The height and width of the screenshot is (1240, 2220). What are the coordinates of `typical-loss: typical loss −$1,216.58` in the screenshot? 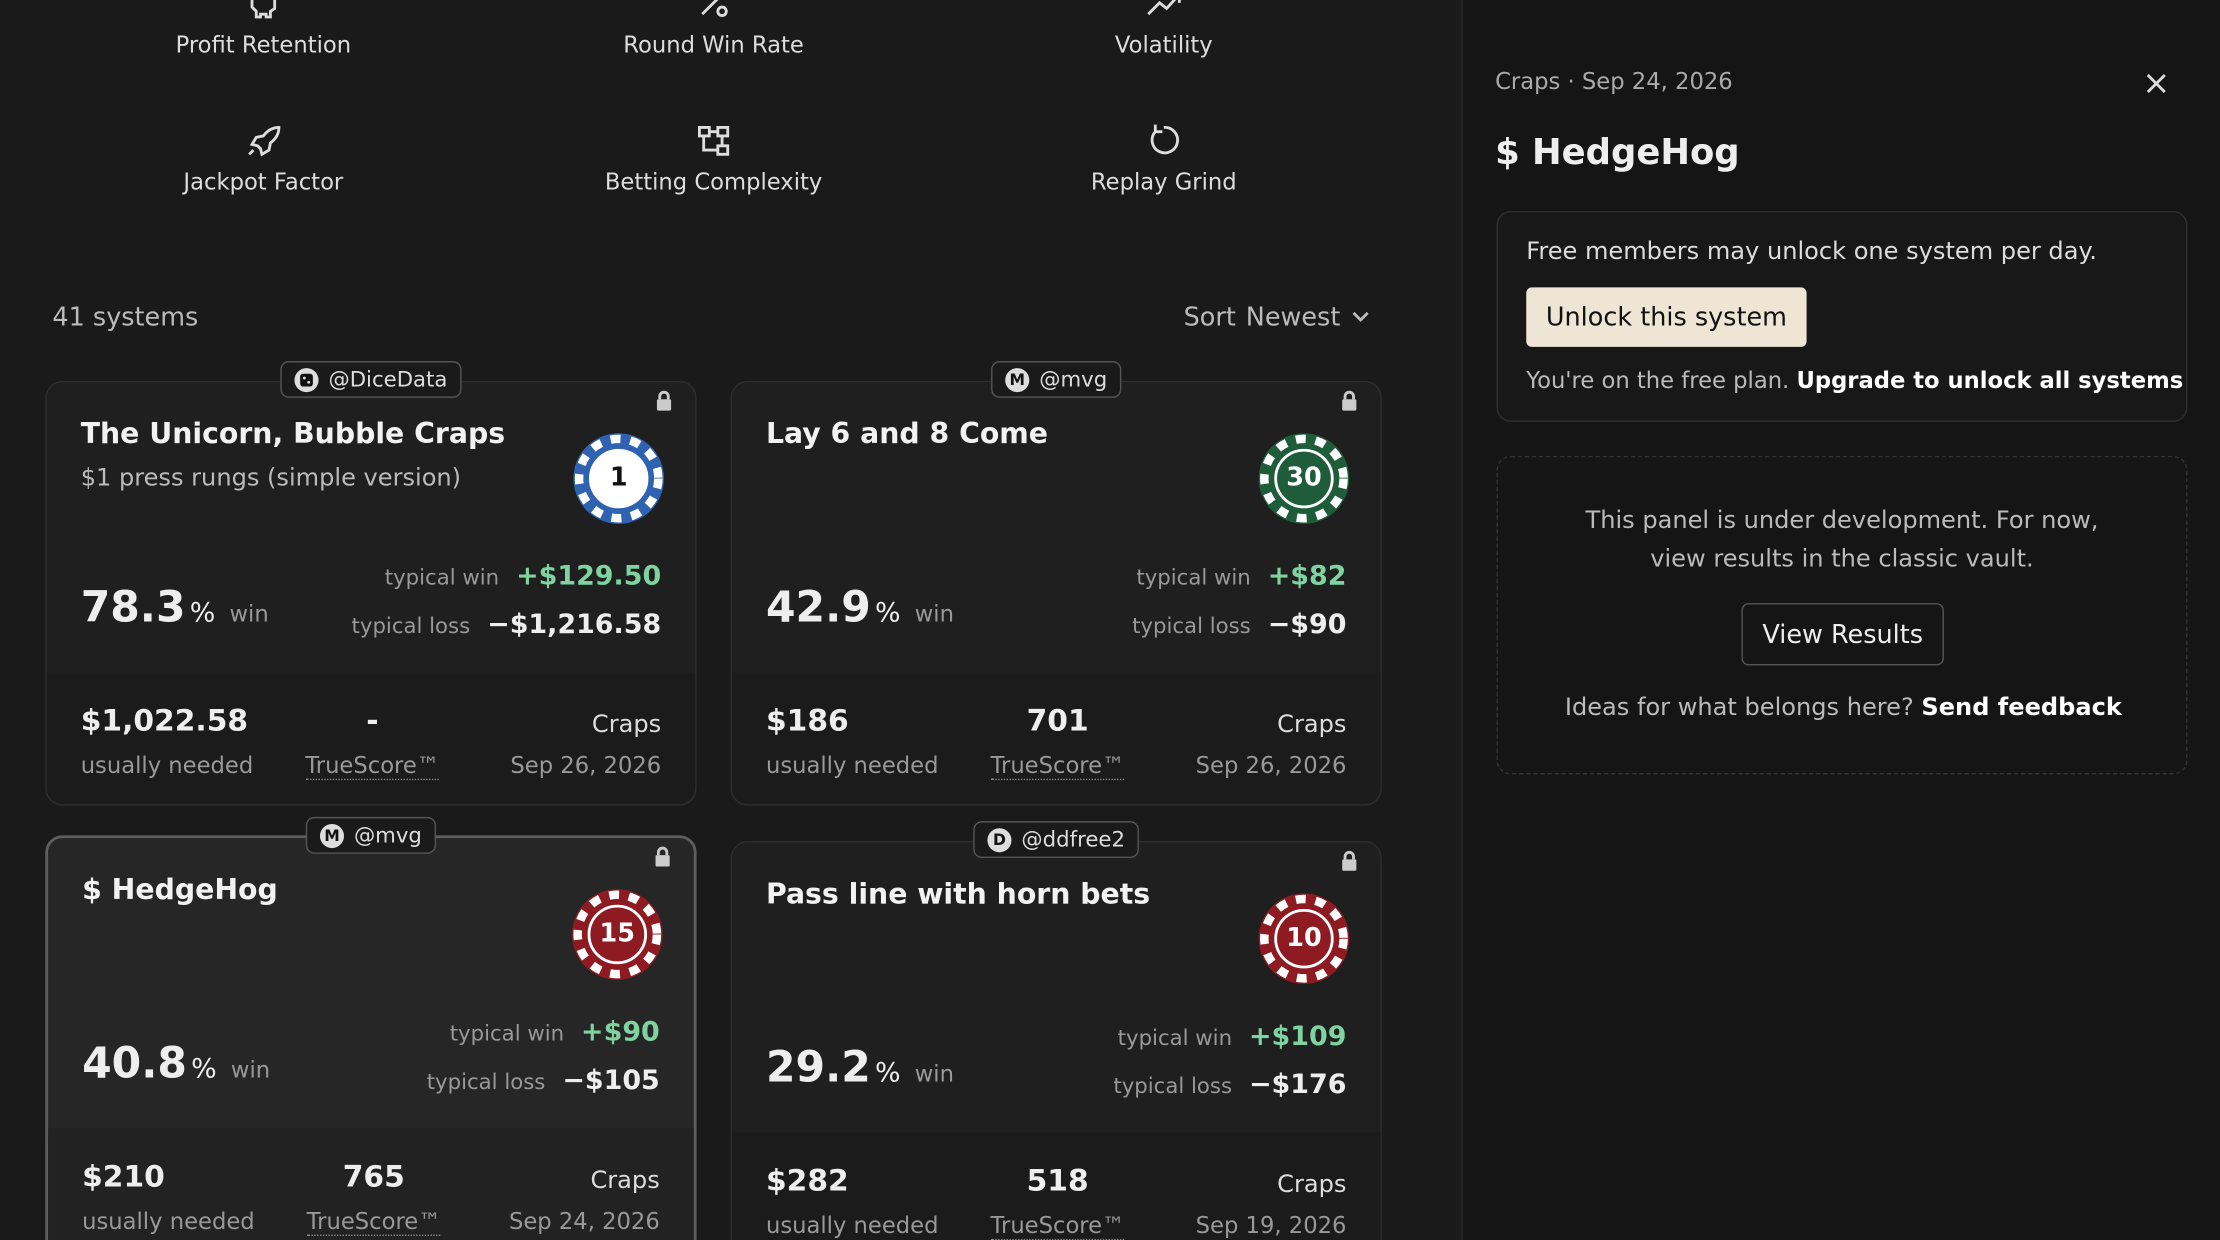 It's located at (507, 624).